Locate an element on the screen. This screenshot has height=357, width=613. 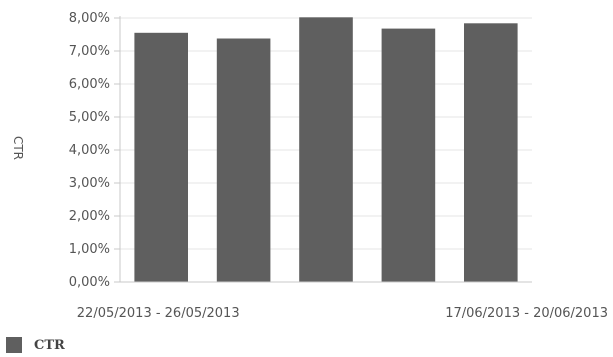
y-tick-label: 8,00% is located at coordinates (89, 18).